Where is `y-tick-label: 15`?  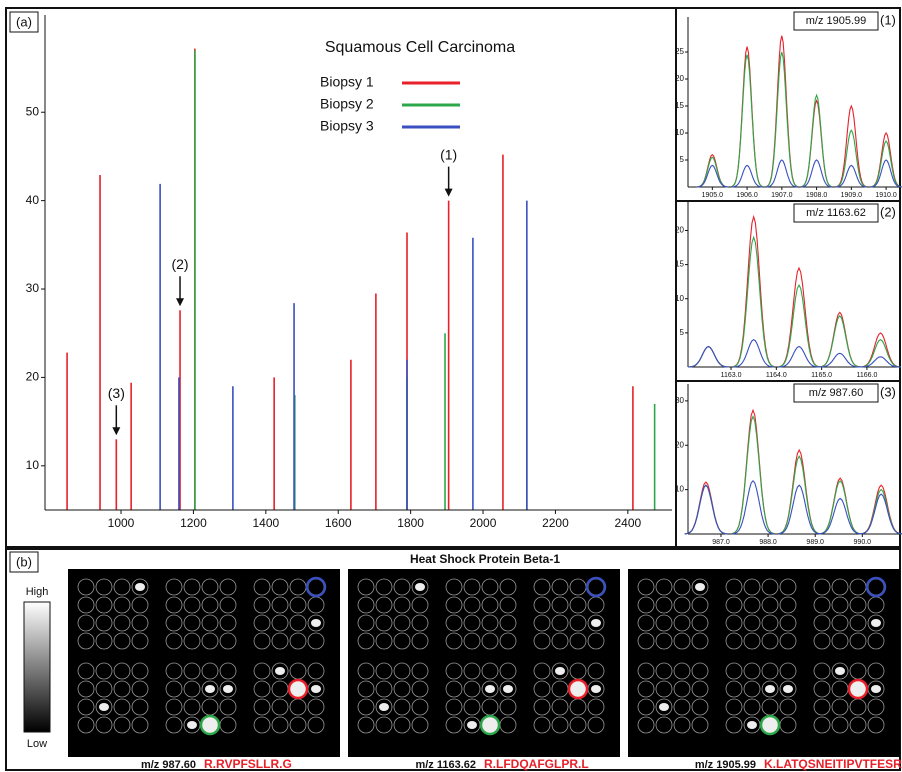
y-tick-label: 15 is located at coordinates (679, 264).